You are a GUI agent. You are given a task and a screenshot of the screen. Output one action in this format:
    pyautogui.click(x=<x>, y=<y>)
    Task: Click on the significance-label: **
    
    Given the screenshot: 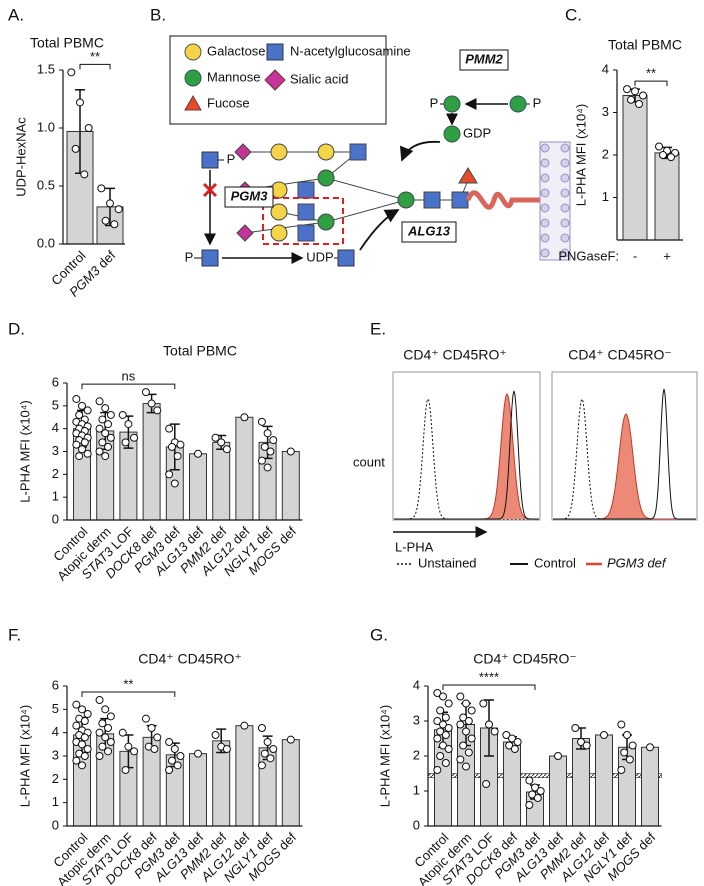 What is the action you would take?
    pyautogui.click(x=128, y=683)
    